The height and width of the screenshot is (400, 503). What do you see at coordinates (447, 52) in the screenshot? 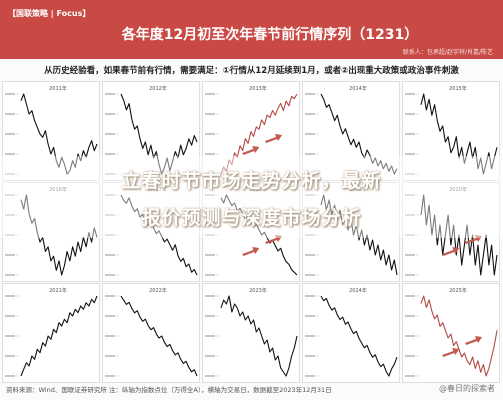
I see `contact-line: 联系人：包承超/赵宇祥/肖嘉/陈艺` at bounding box center [447, 52].